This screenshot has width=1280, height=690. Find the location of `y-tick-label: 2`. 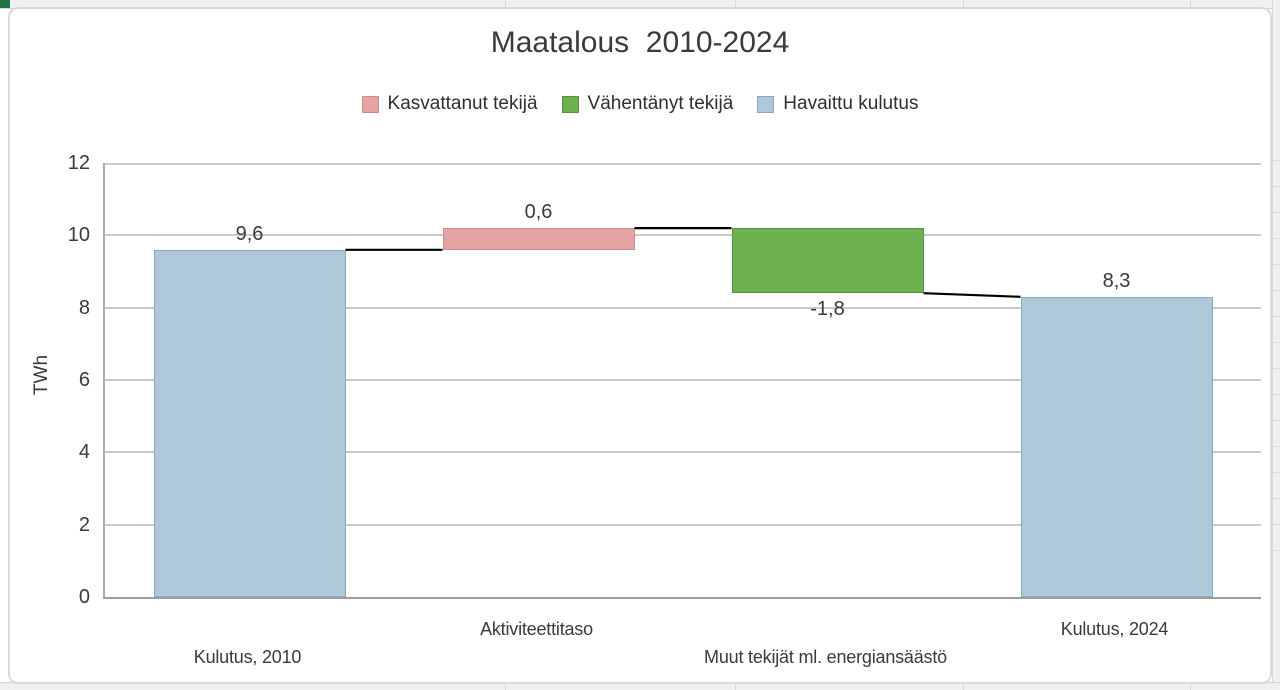

y-tick-label: 2 is located at coordinates (84, 524).